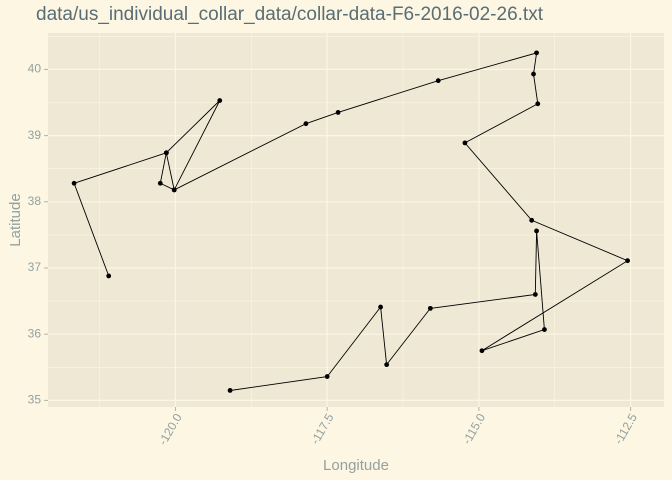 The image size is (672, 480). What do you see at coordinates (474, 429) in the screenshot?
I see `x-tick-label: -115.0` at bounding box center [474, 429].